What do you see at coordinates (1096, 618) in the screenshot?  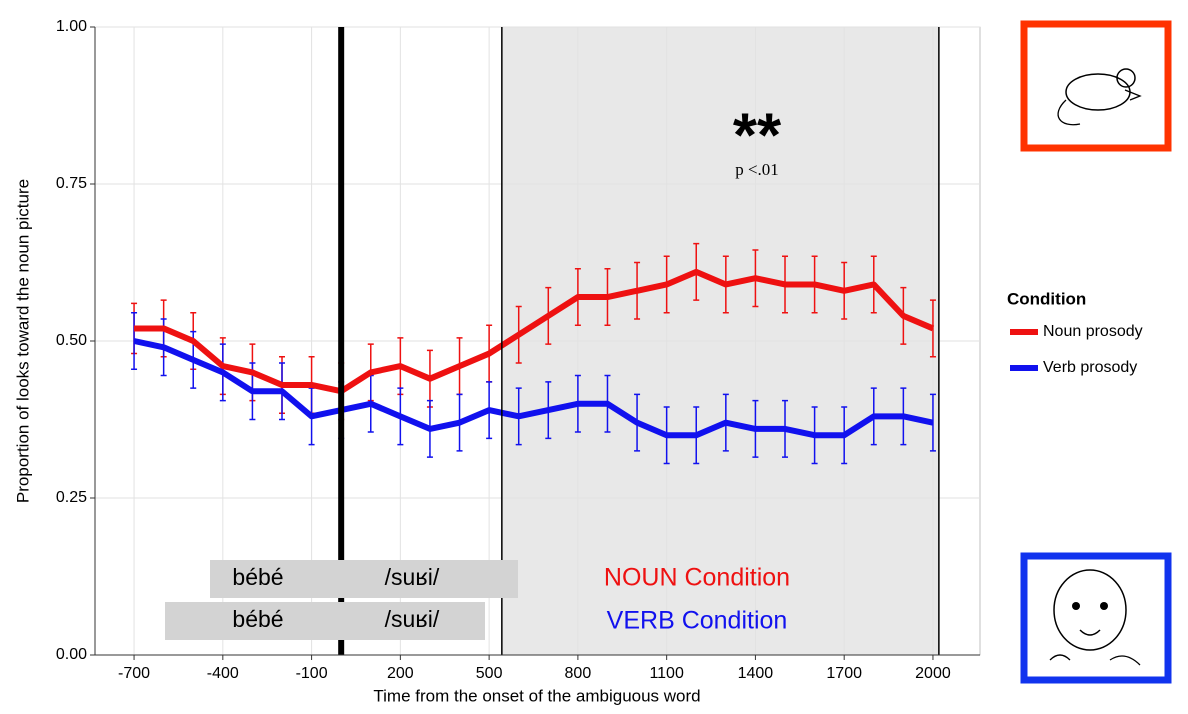 I see `verb-picture` at bounding box center [1096, 618].